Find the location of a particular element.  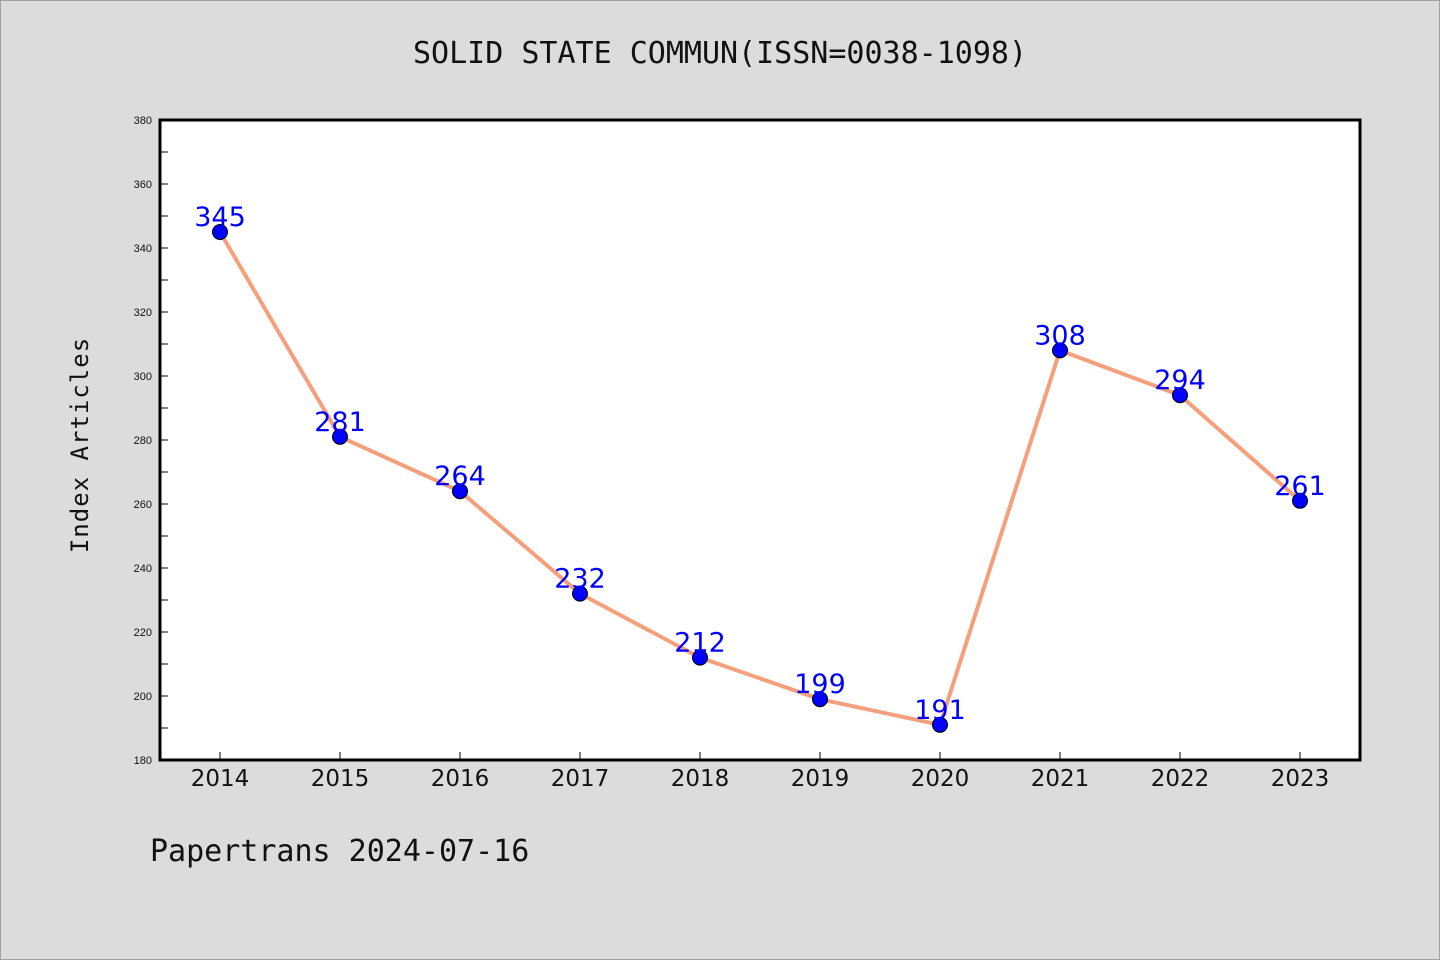

y-tick-label: 280 is located at coordinates (143, 441).